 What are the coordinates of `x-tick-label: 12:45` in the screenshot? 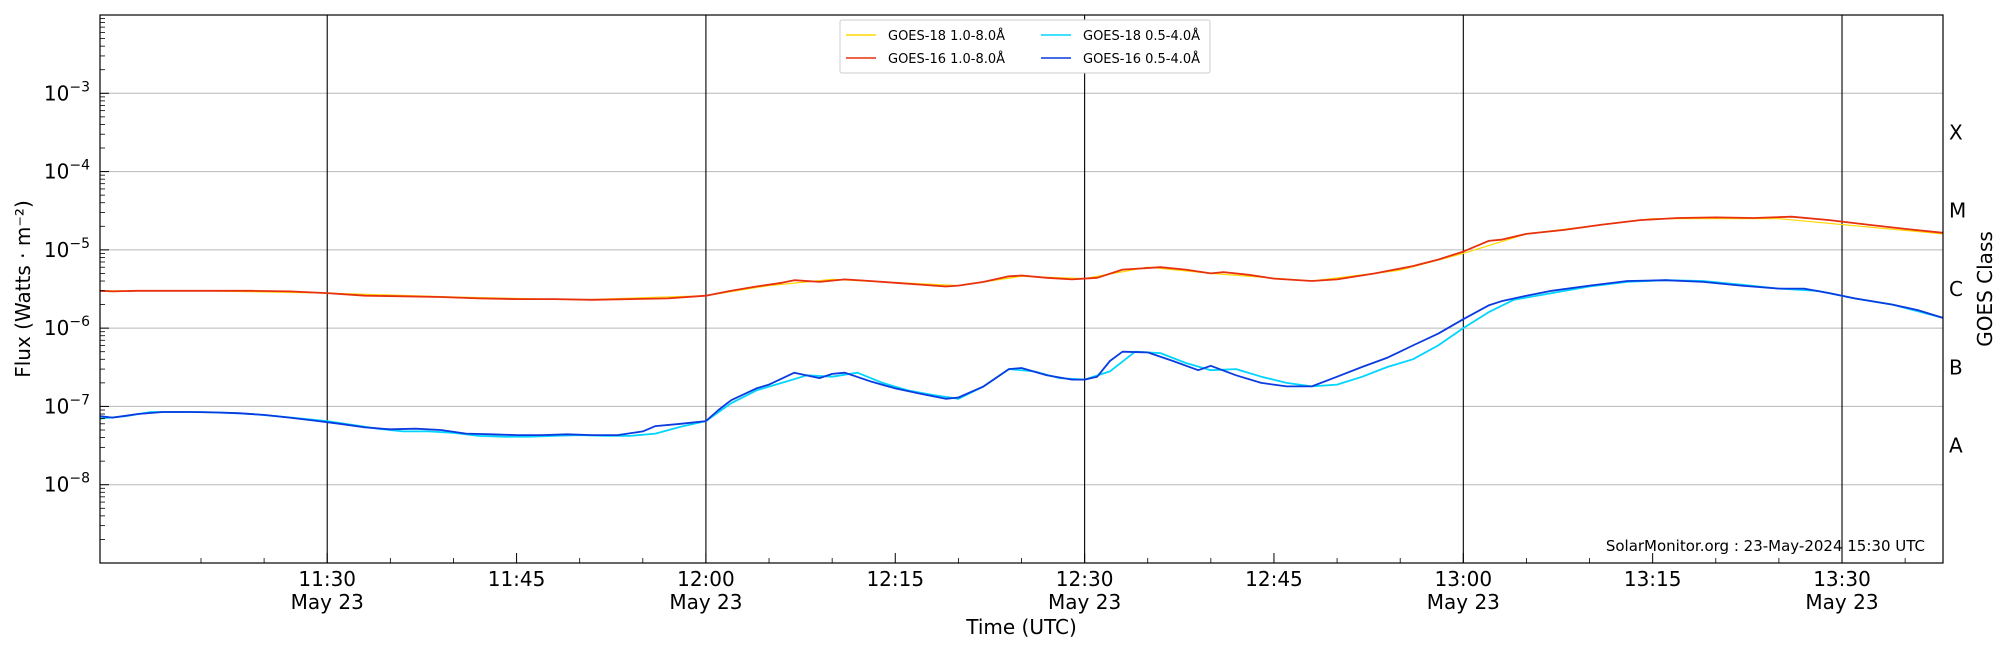 It's located at (1274, 579).